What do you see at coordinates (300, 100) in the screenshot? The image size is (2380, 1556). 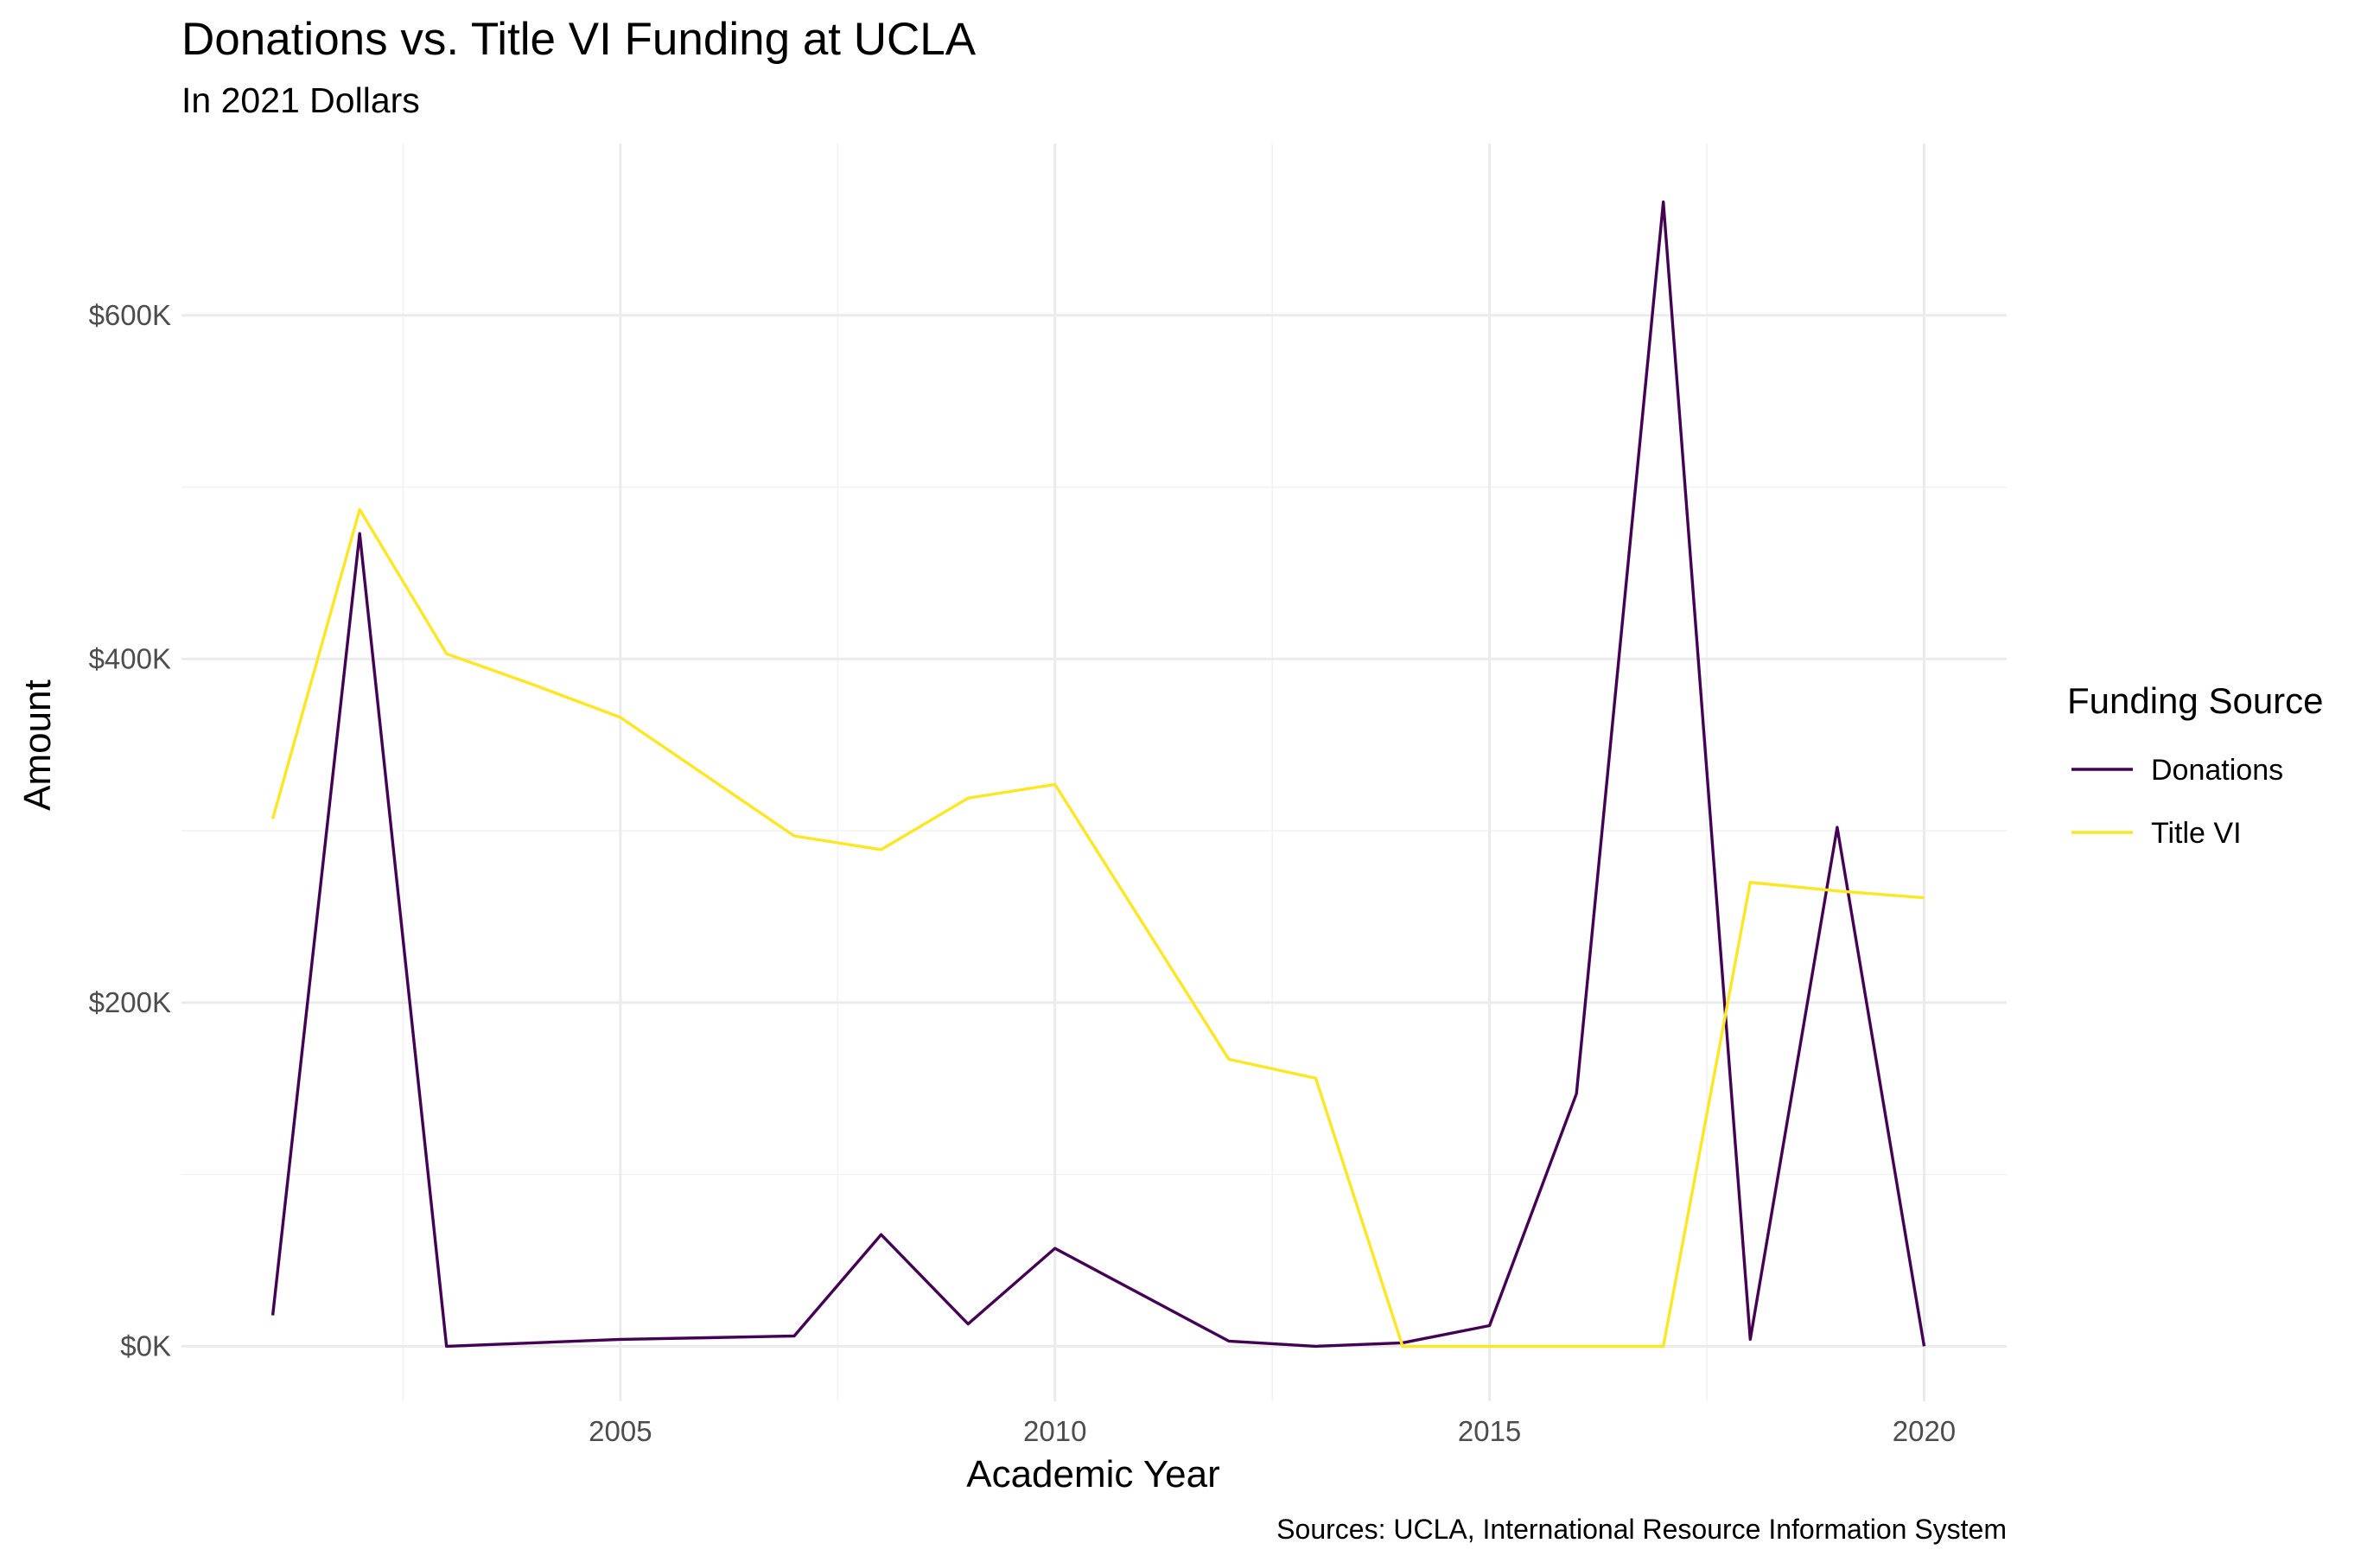 I see `chart-subtitle: In 2021 Dollars` at bounding box center [300, 100].